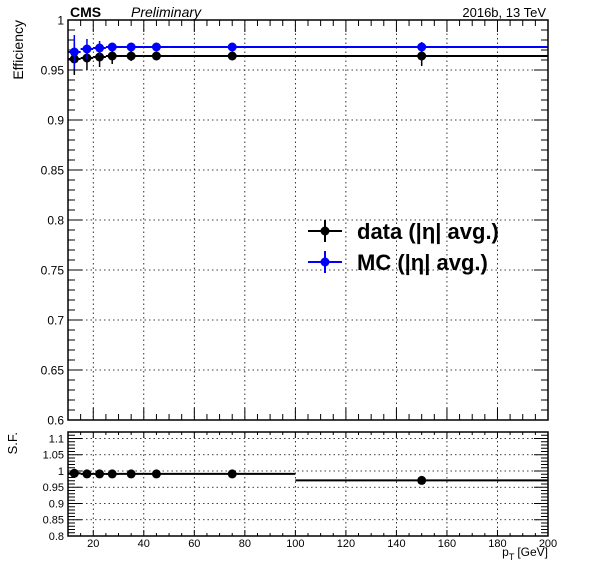 This screenshot has height=572, width=596. I want to click on efficiency-y-tick-label: 0.95, so click(53, 70).